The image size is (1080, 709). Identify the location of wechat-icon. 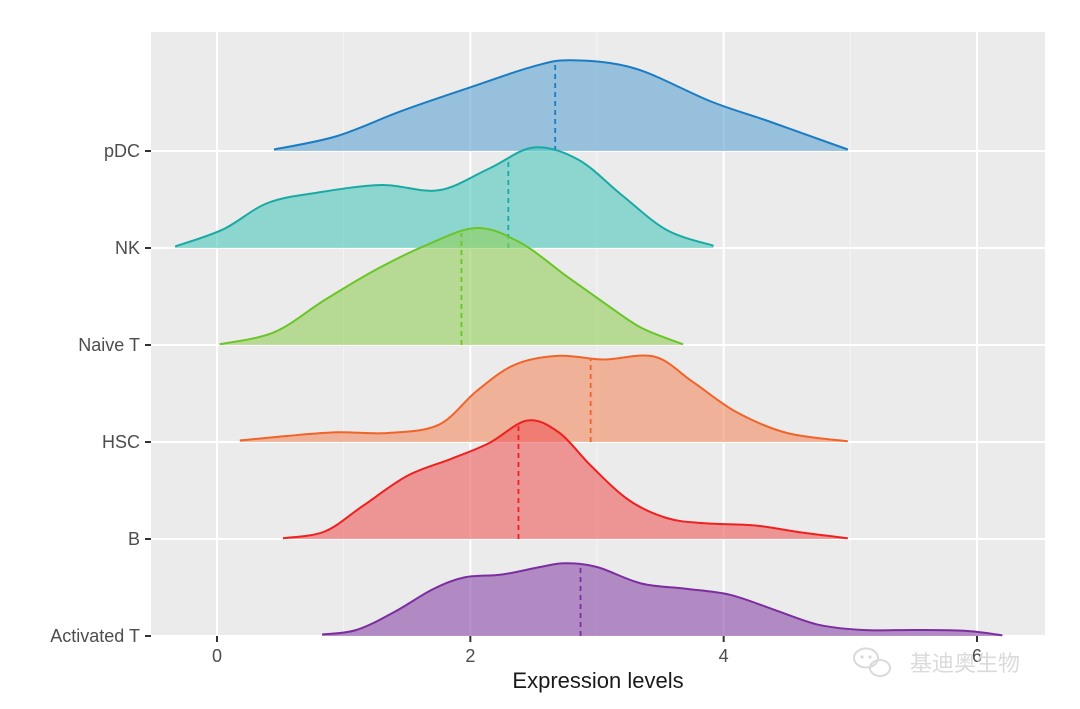
(872, 662).